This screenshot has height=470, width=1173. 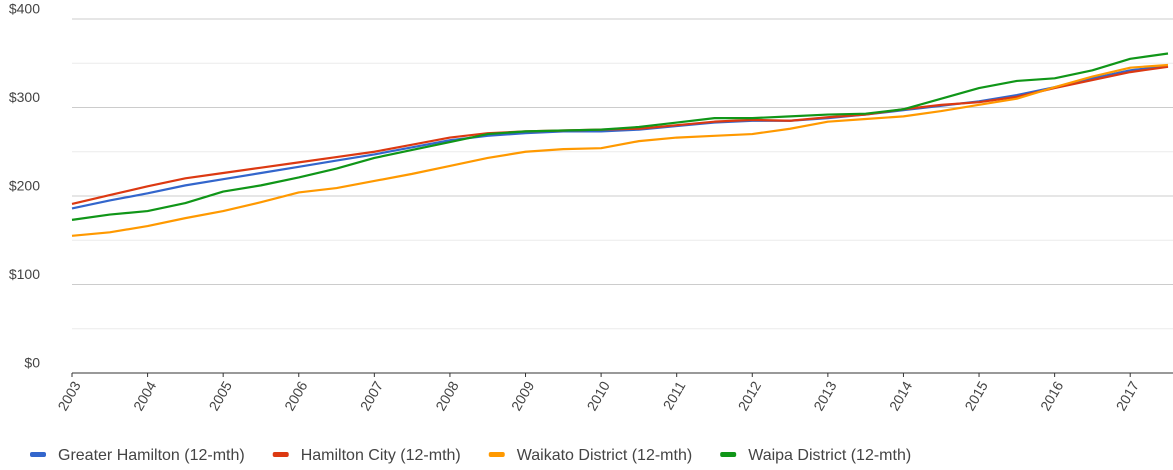 What do you see at coordinates (598, 395) in the screenshot?
I see `x-tick-label: 2010` at bounding box center [598, 395].